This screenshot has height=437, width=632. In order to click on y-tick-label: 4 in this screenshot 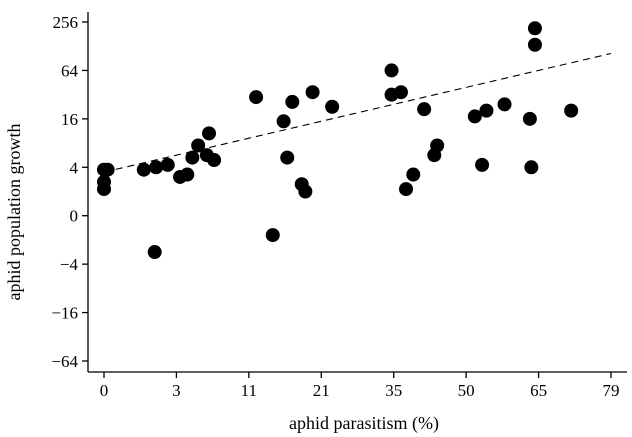, I will do `click(74, 167)`.